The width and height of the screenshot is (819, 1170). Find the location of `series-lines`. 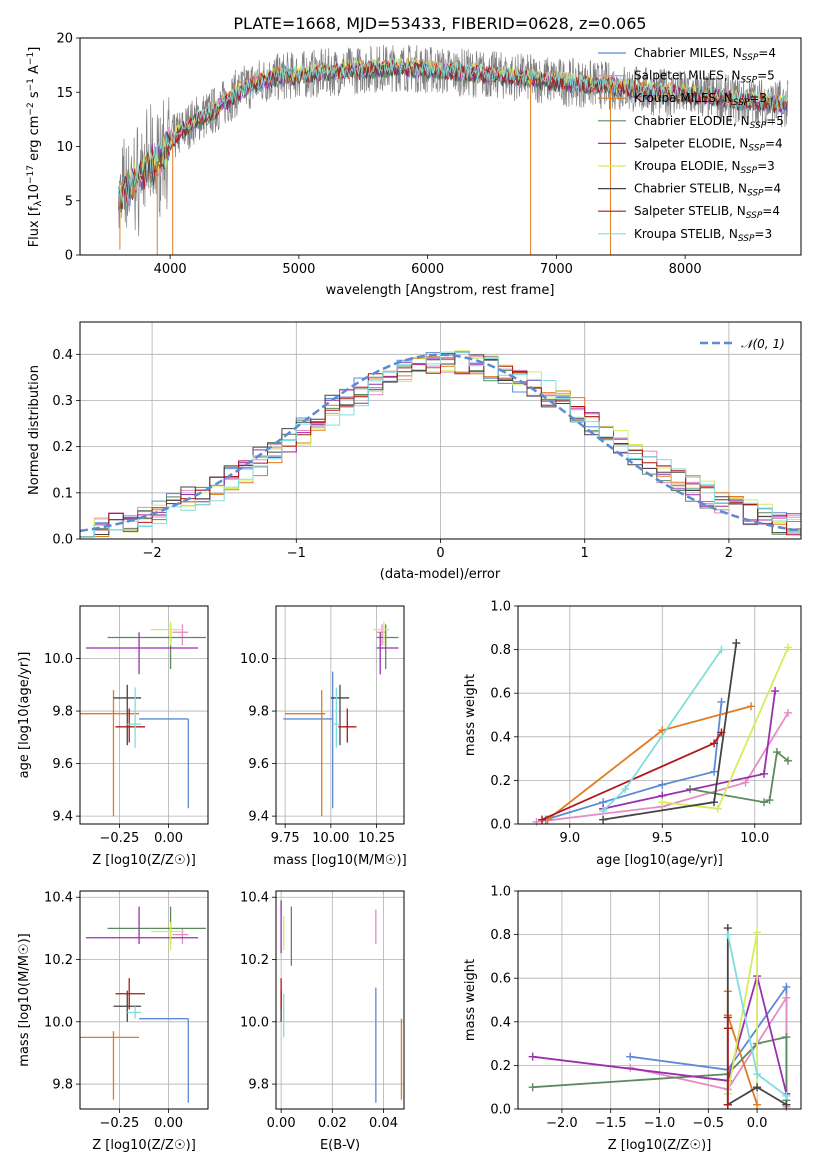

series-lines is located at coordinates (659, 1017).